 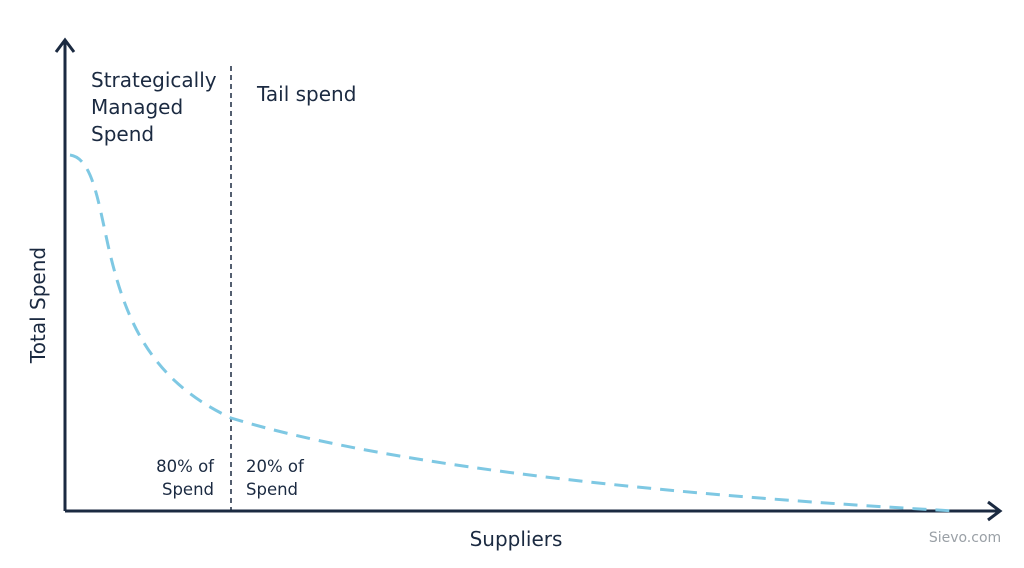 I want to click on region-share: 80% of, so click(x=185, y=466).